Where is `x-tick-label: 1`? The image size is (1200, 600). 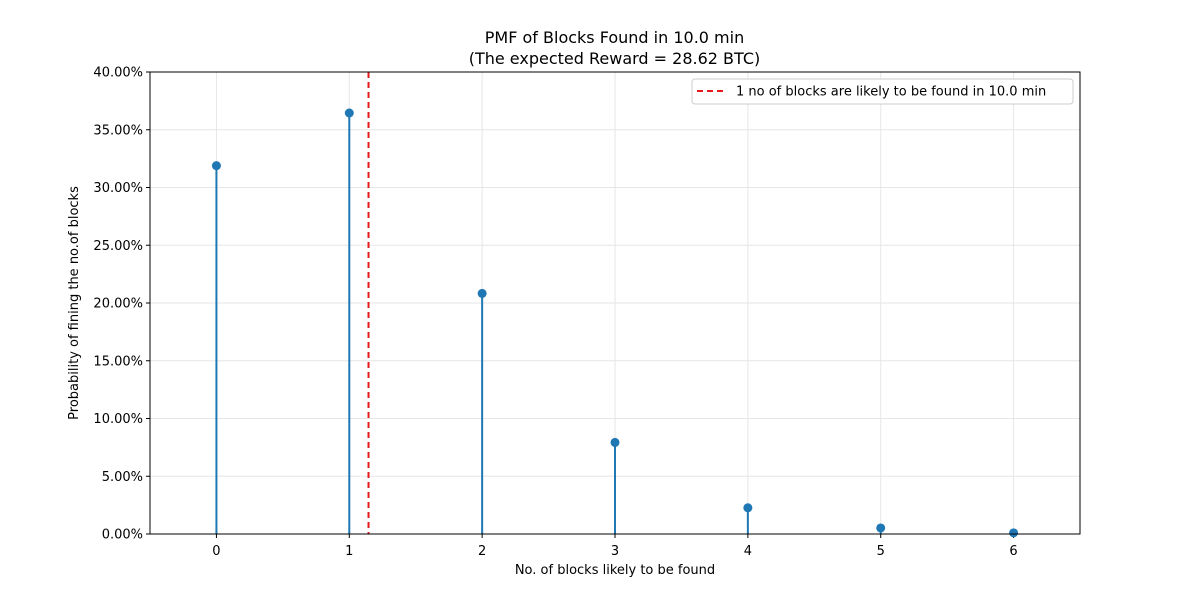 x-tick-label: 1 is located at coordinates (349, 551).